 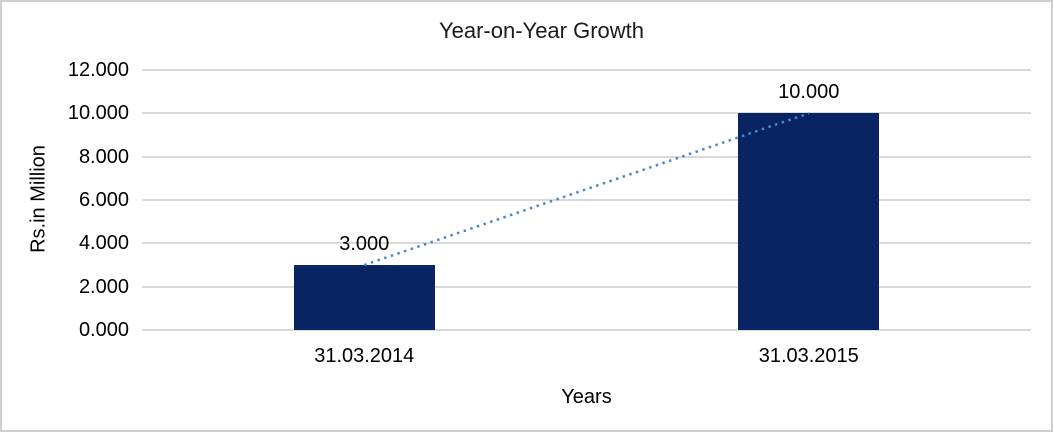 What do you see at coordinates (808, 356) in the screenshot?
I see `x-tick-label: 31.03.2015` at bounding box center [808, 356].